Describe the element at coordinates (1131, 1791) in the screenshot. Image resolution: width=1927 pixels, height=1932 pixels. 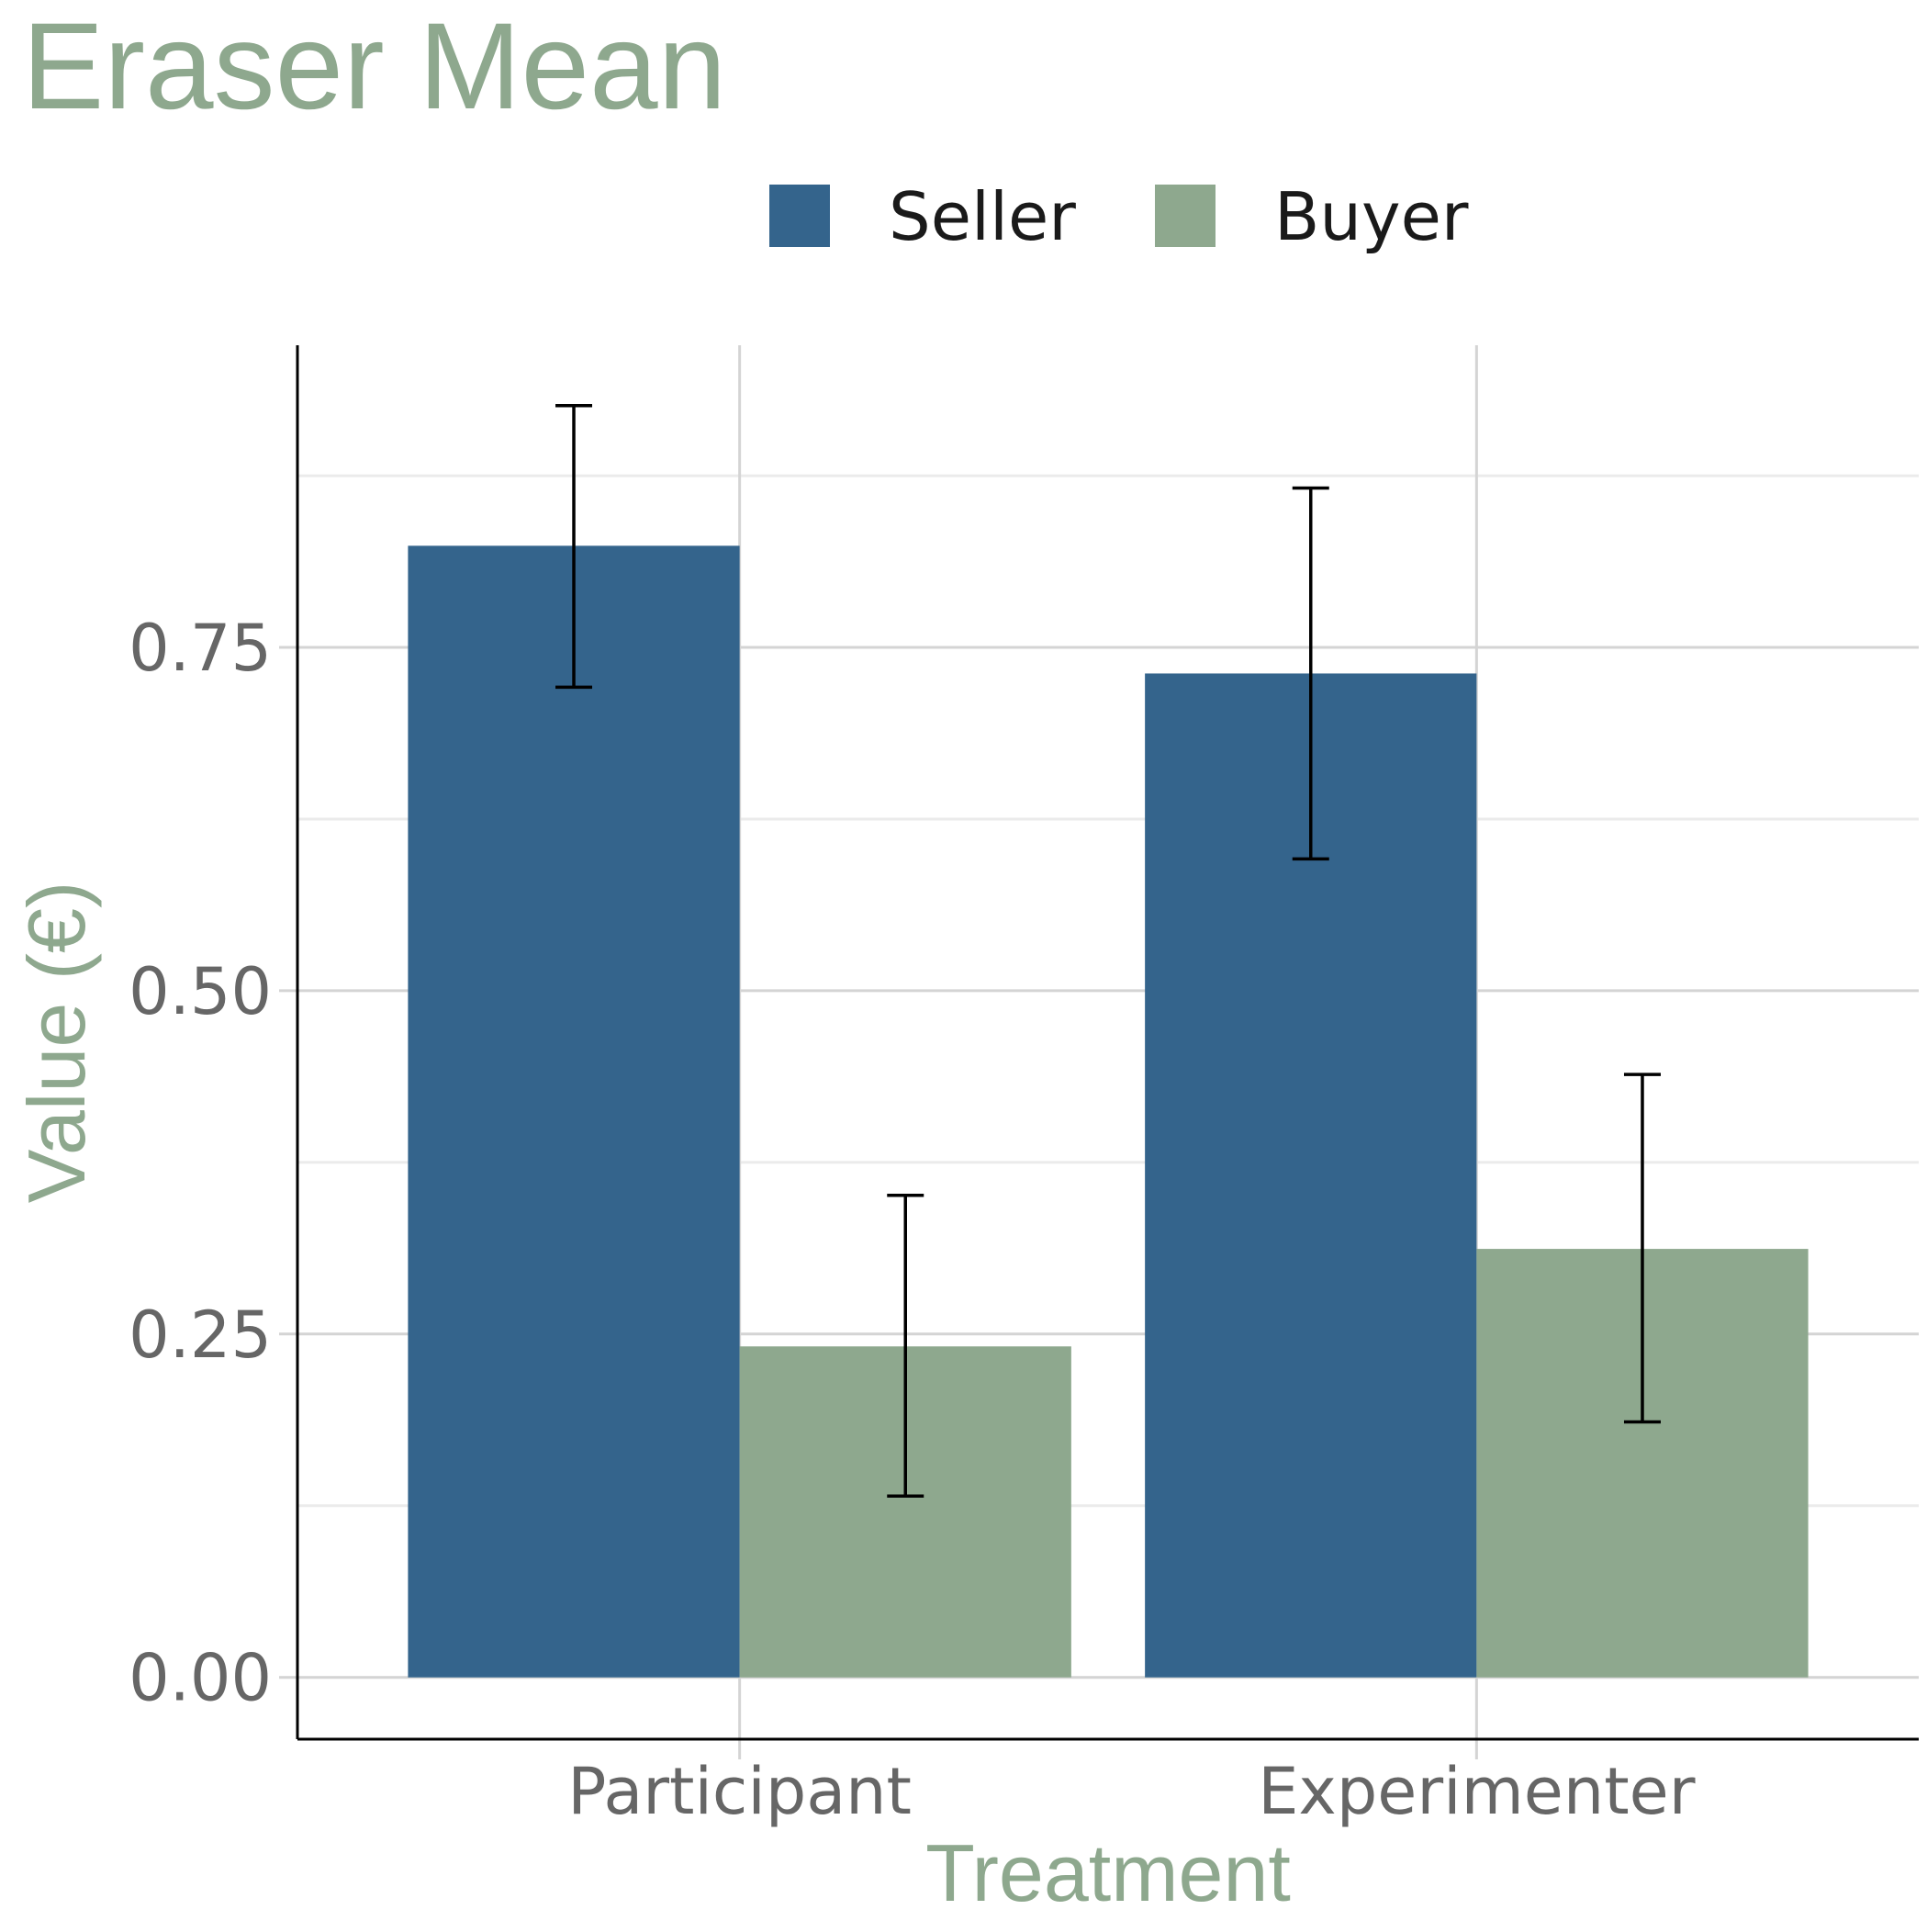
I see `x-tick-labels: Participant Experimenter` at that location.